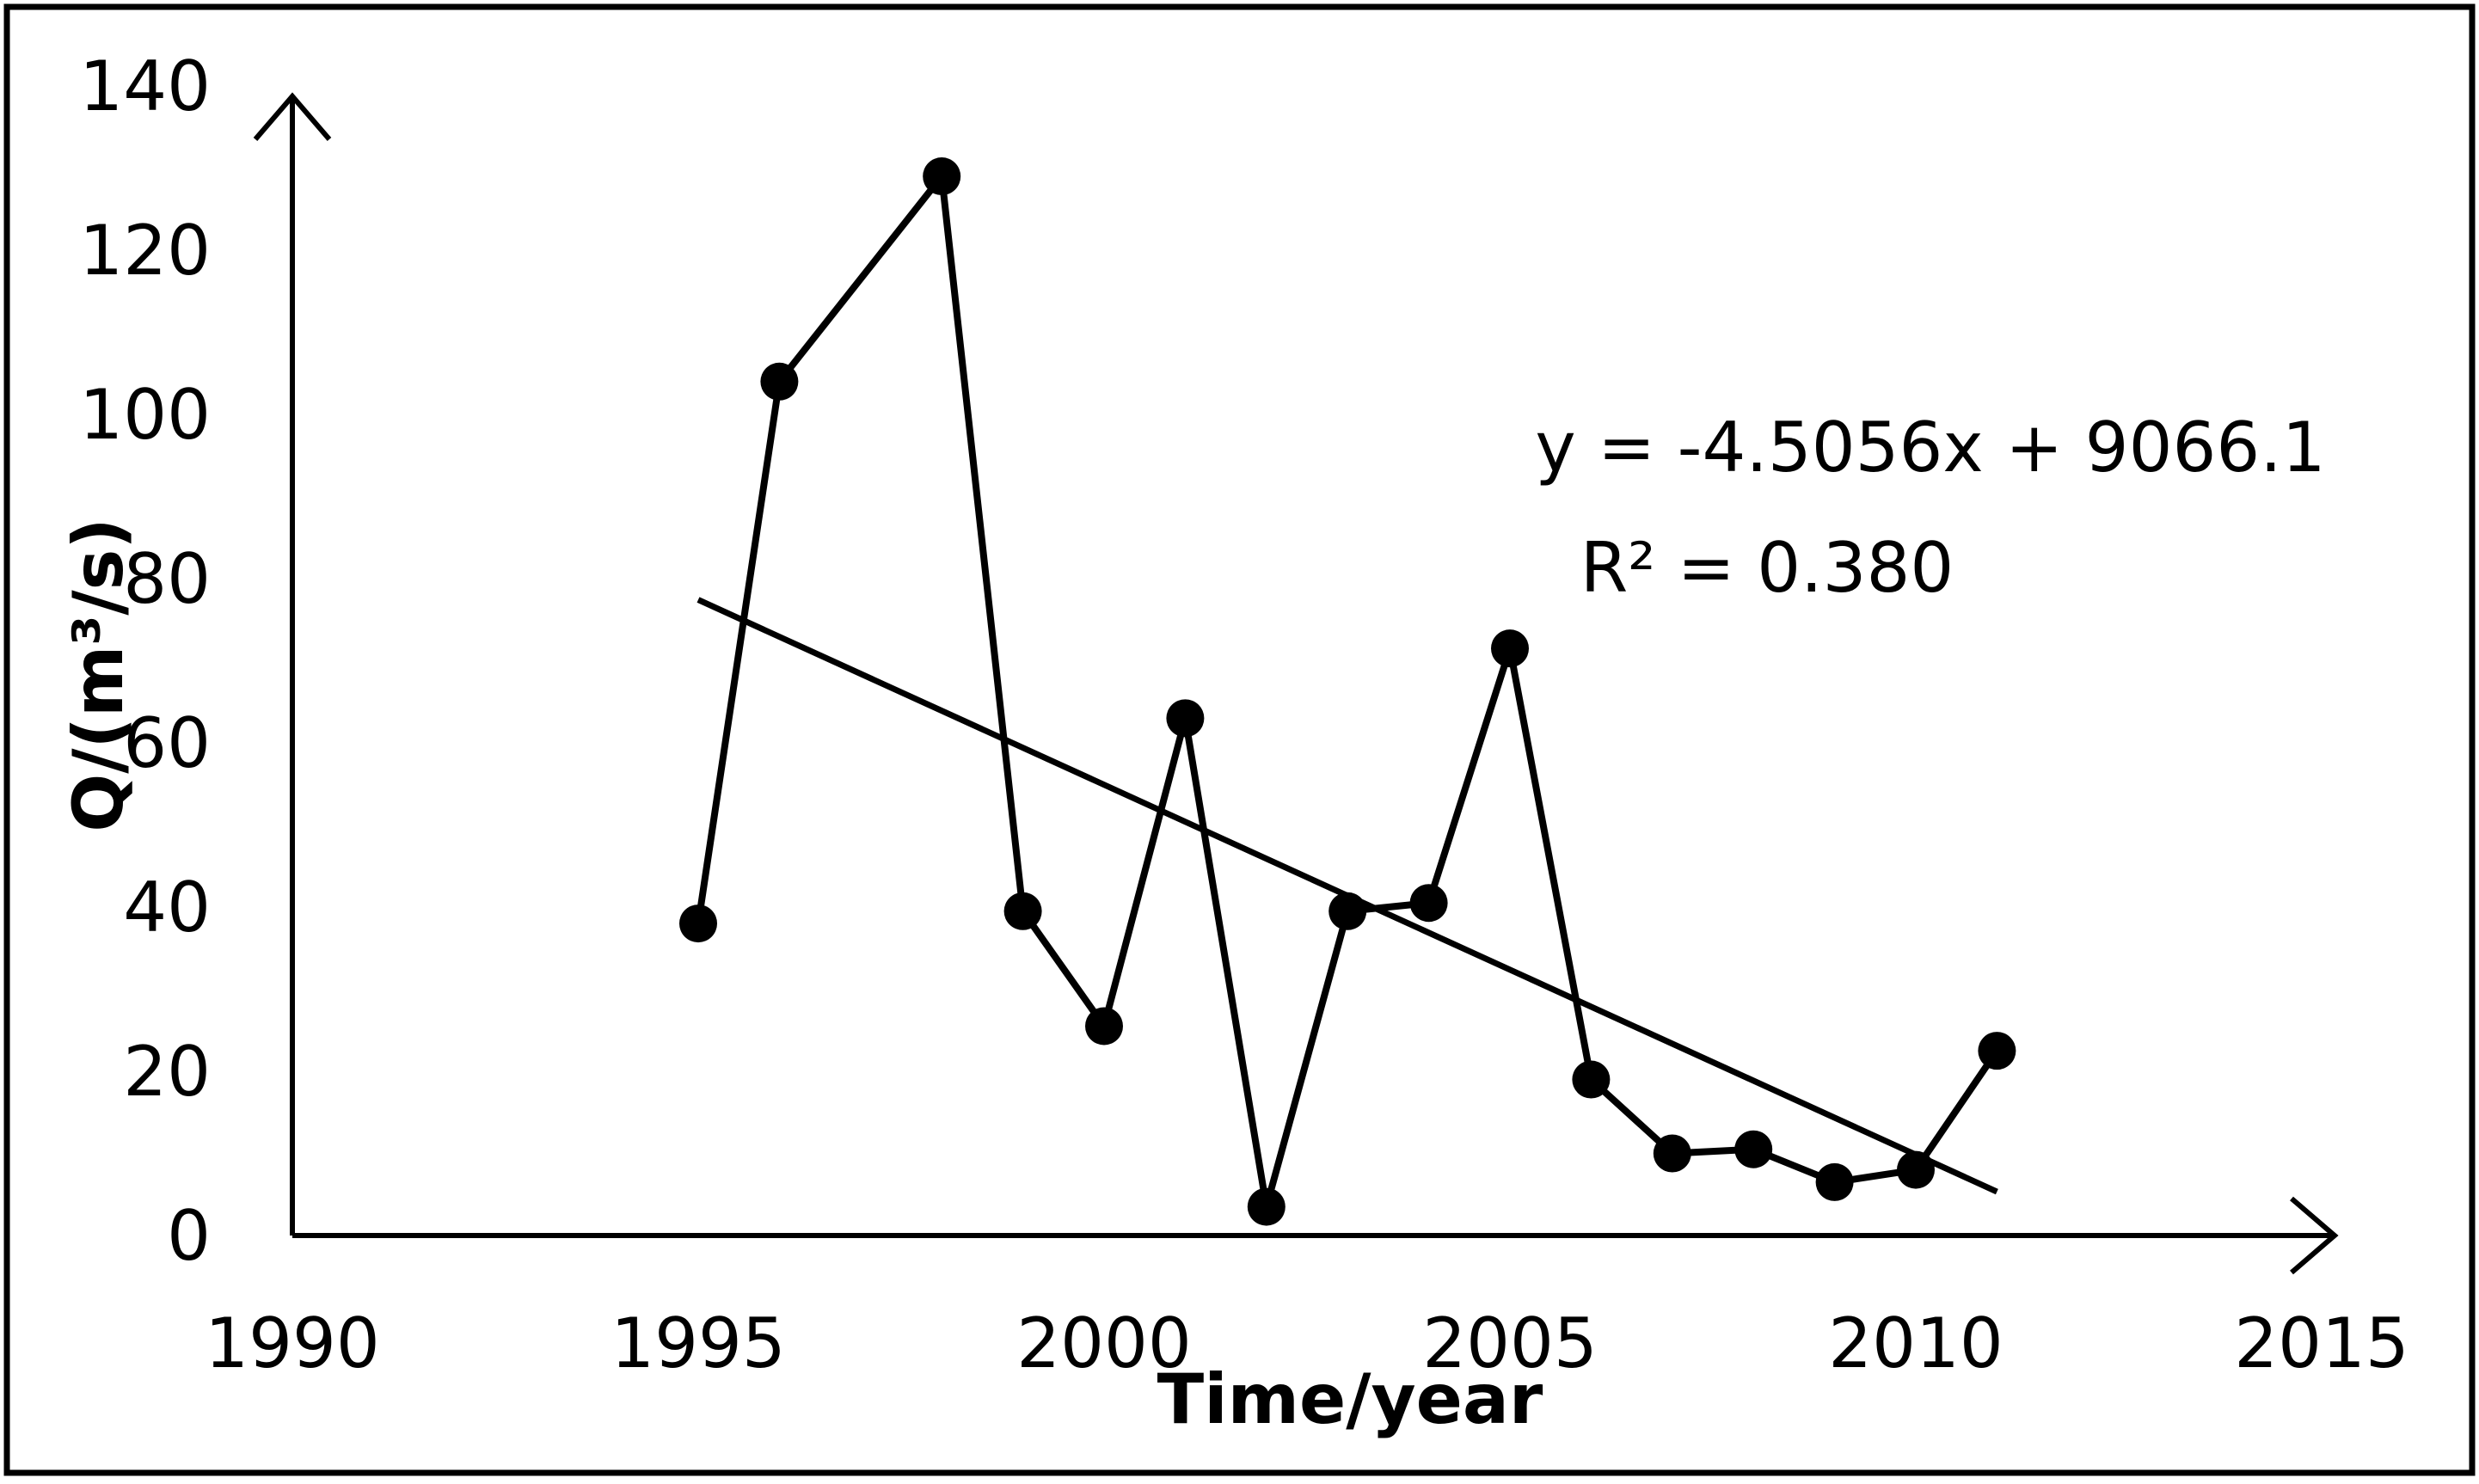  I want to click on y-tick-label: 0, so click(189, 1236).